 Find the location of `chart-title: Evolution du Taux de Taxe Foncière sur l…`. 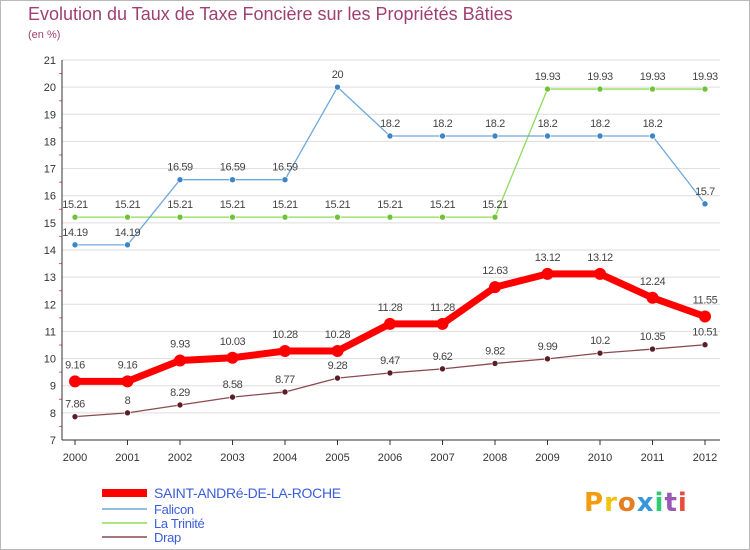

chart-title: Evolution du Taux de Taxe Foncière sur l… is located at coordinates (270, 14).